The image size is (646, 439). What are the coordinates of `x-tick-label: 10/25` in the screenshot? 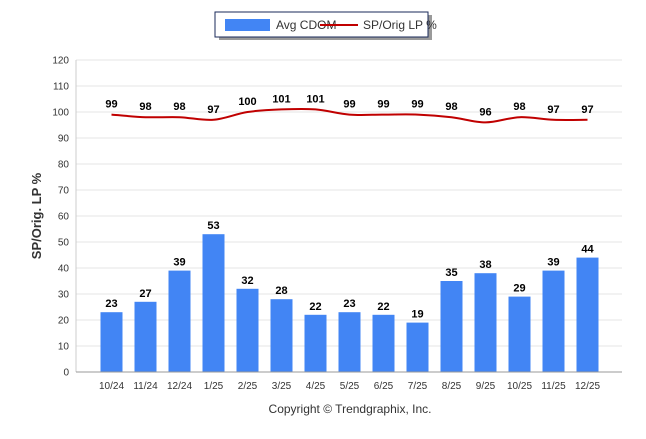 It's located at (519, 386).